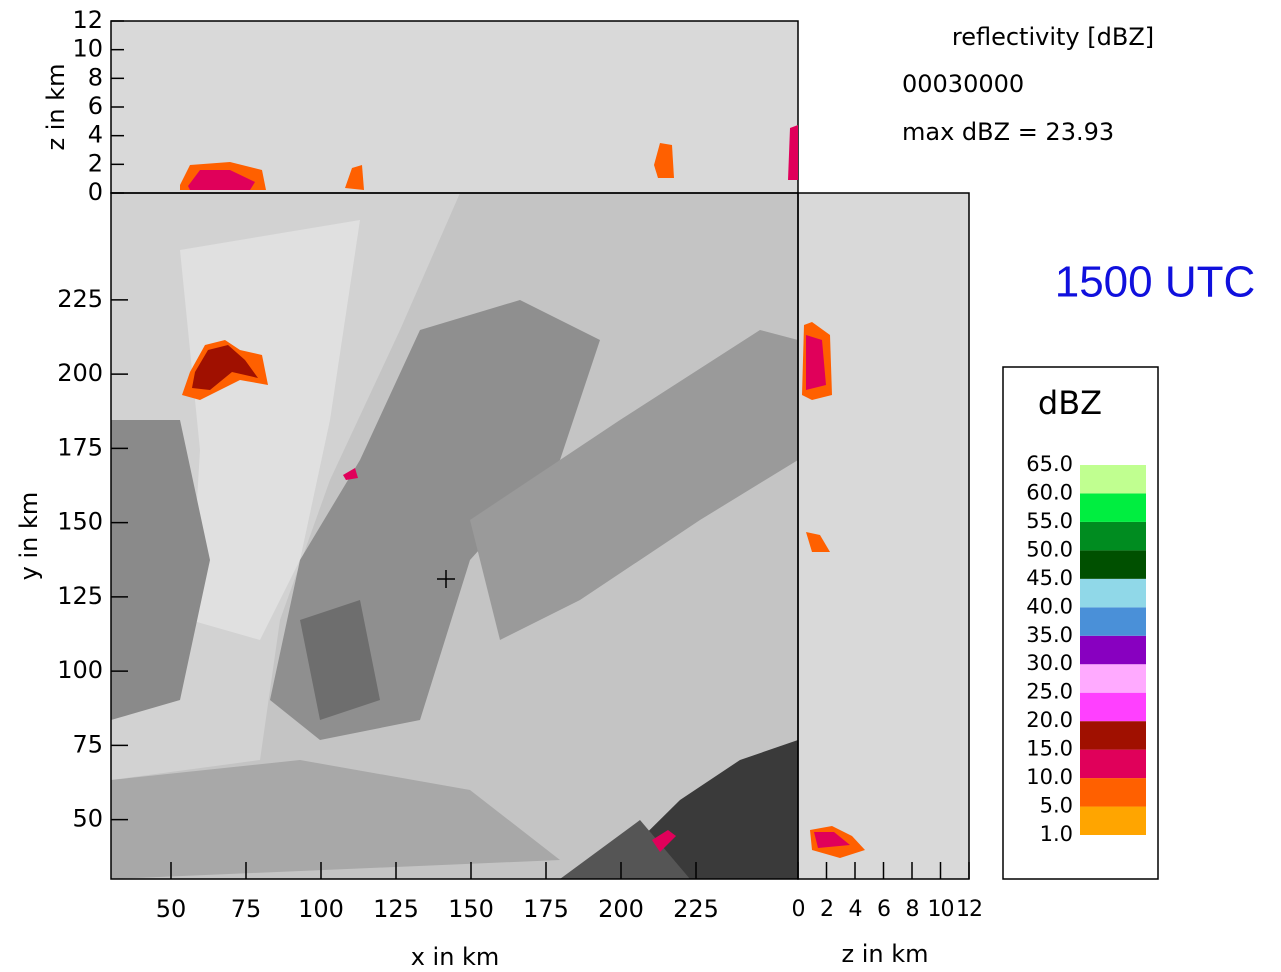 The width and height of the screenshot is (1281, 972). What do you see at coordinates (546, 909) in the screenshot?
I see `x-tick-label: 175` at bounding box center [546, 909].